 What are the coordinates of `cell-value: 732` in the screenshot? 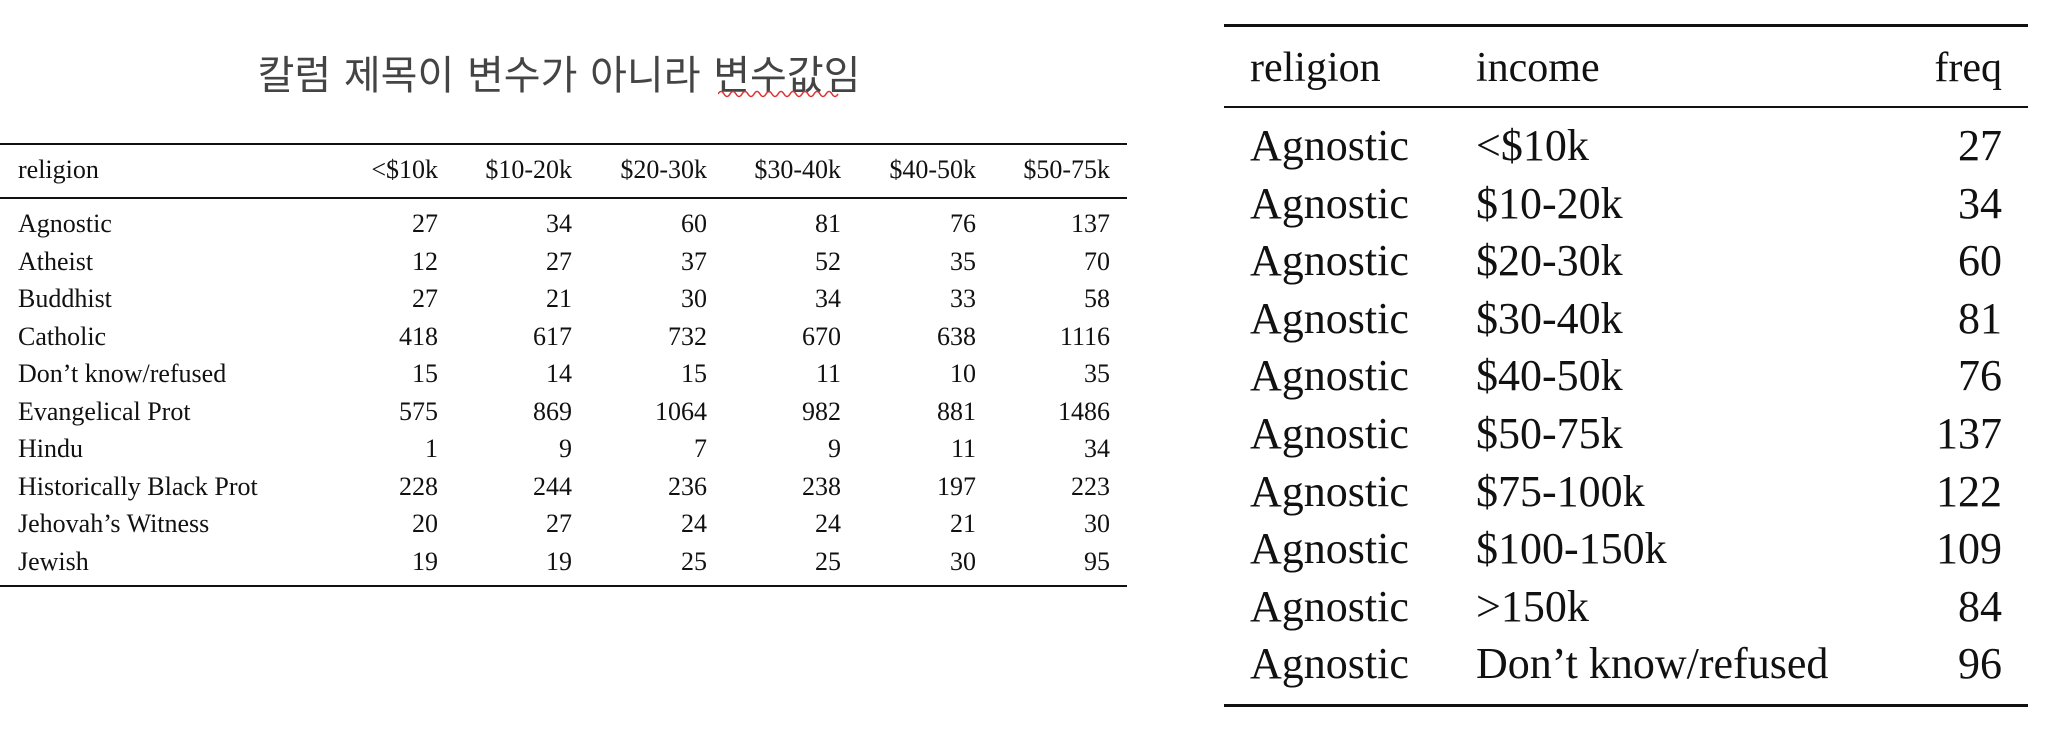 It's located at (687, 336).